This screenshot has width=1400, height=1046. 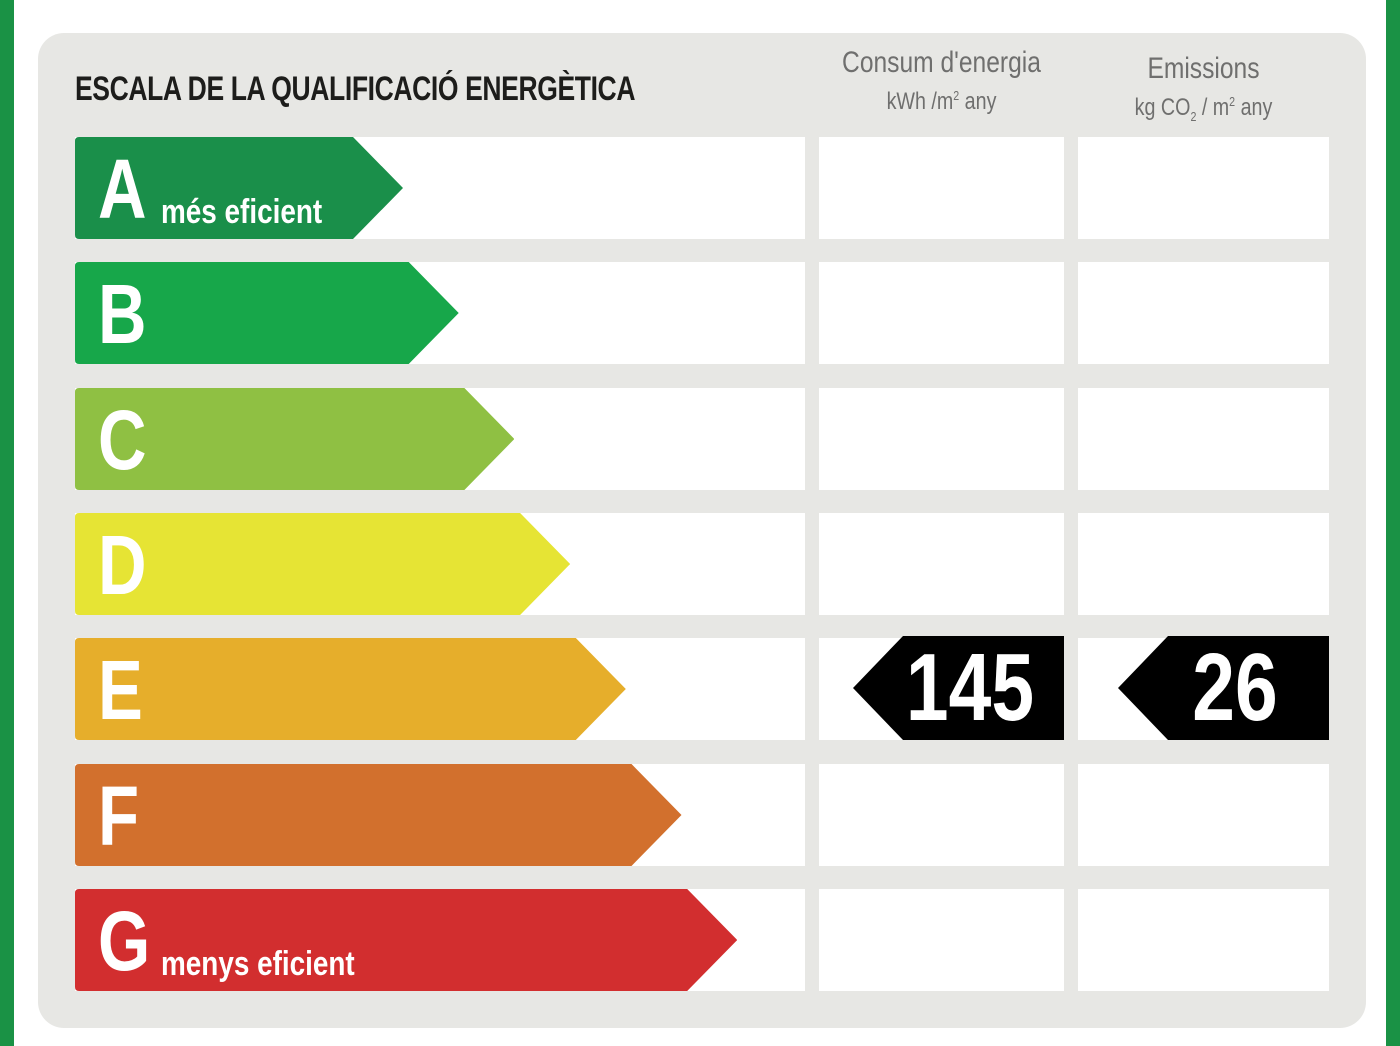 I want to click on emissions-cell-a, so click(x=1203, y=188).